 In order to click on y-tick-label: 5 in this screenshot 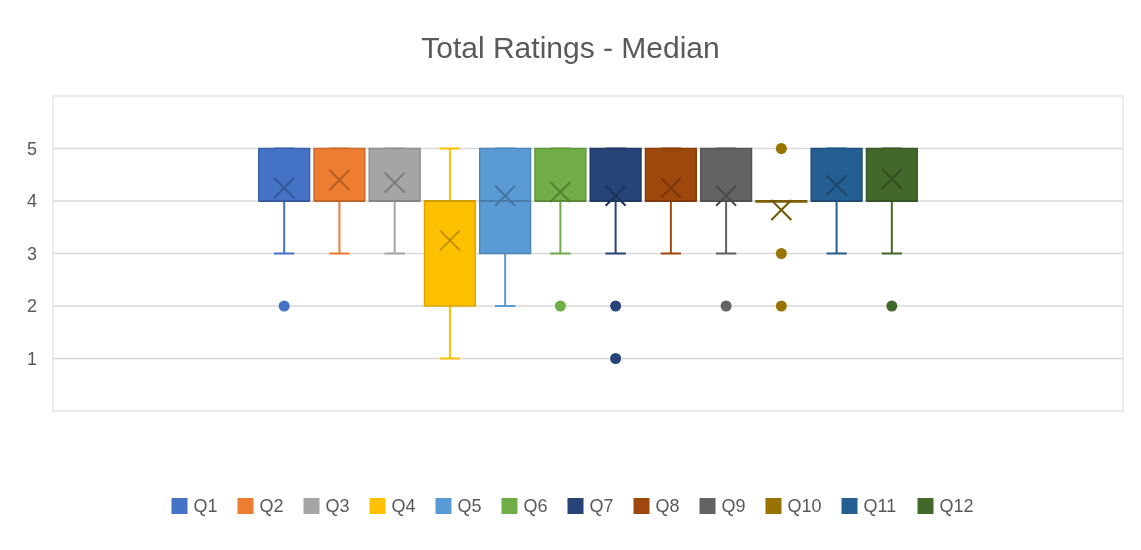, I will do `click(31, 148)`.